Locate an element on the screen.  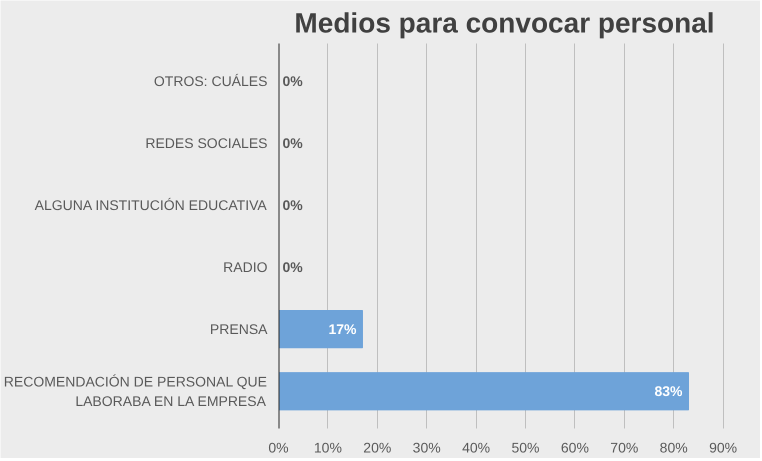
x-tick-label: 40% is located at coordinates (476, 448).